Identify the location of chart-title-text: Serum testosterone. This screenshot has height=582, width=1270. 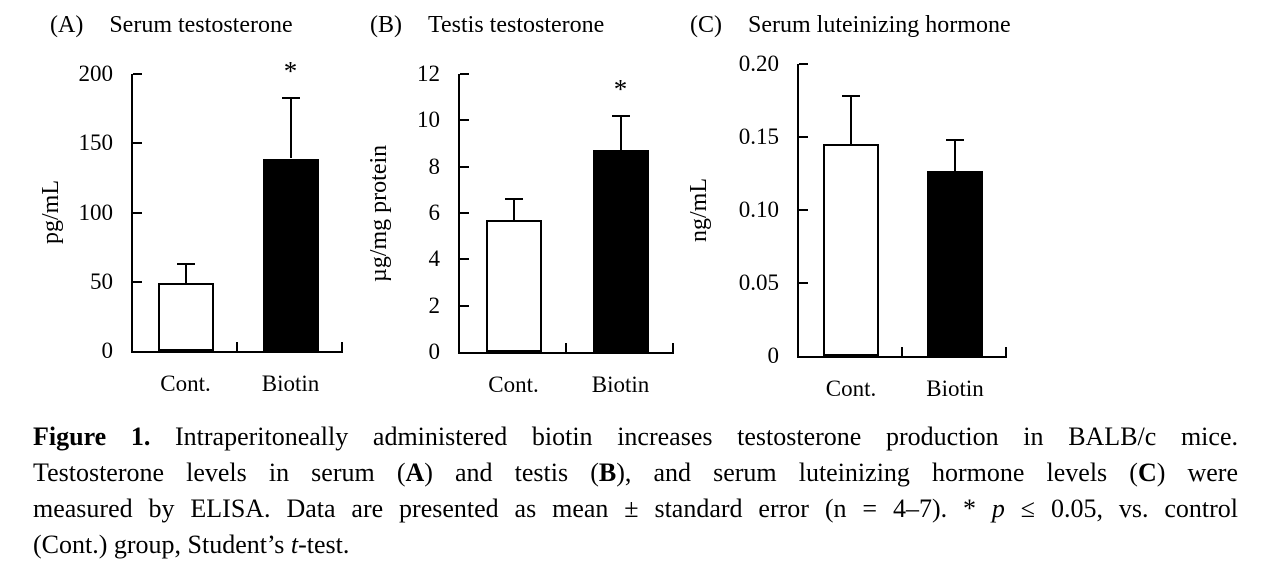
(201, 25).